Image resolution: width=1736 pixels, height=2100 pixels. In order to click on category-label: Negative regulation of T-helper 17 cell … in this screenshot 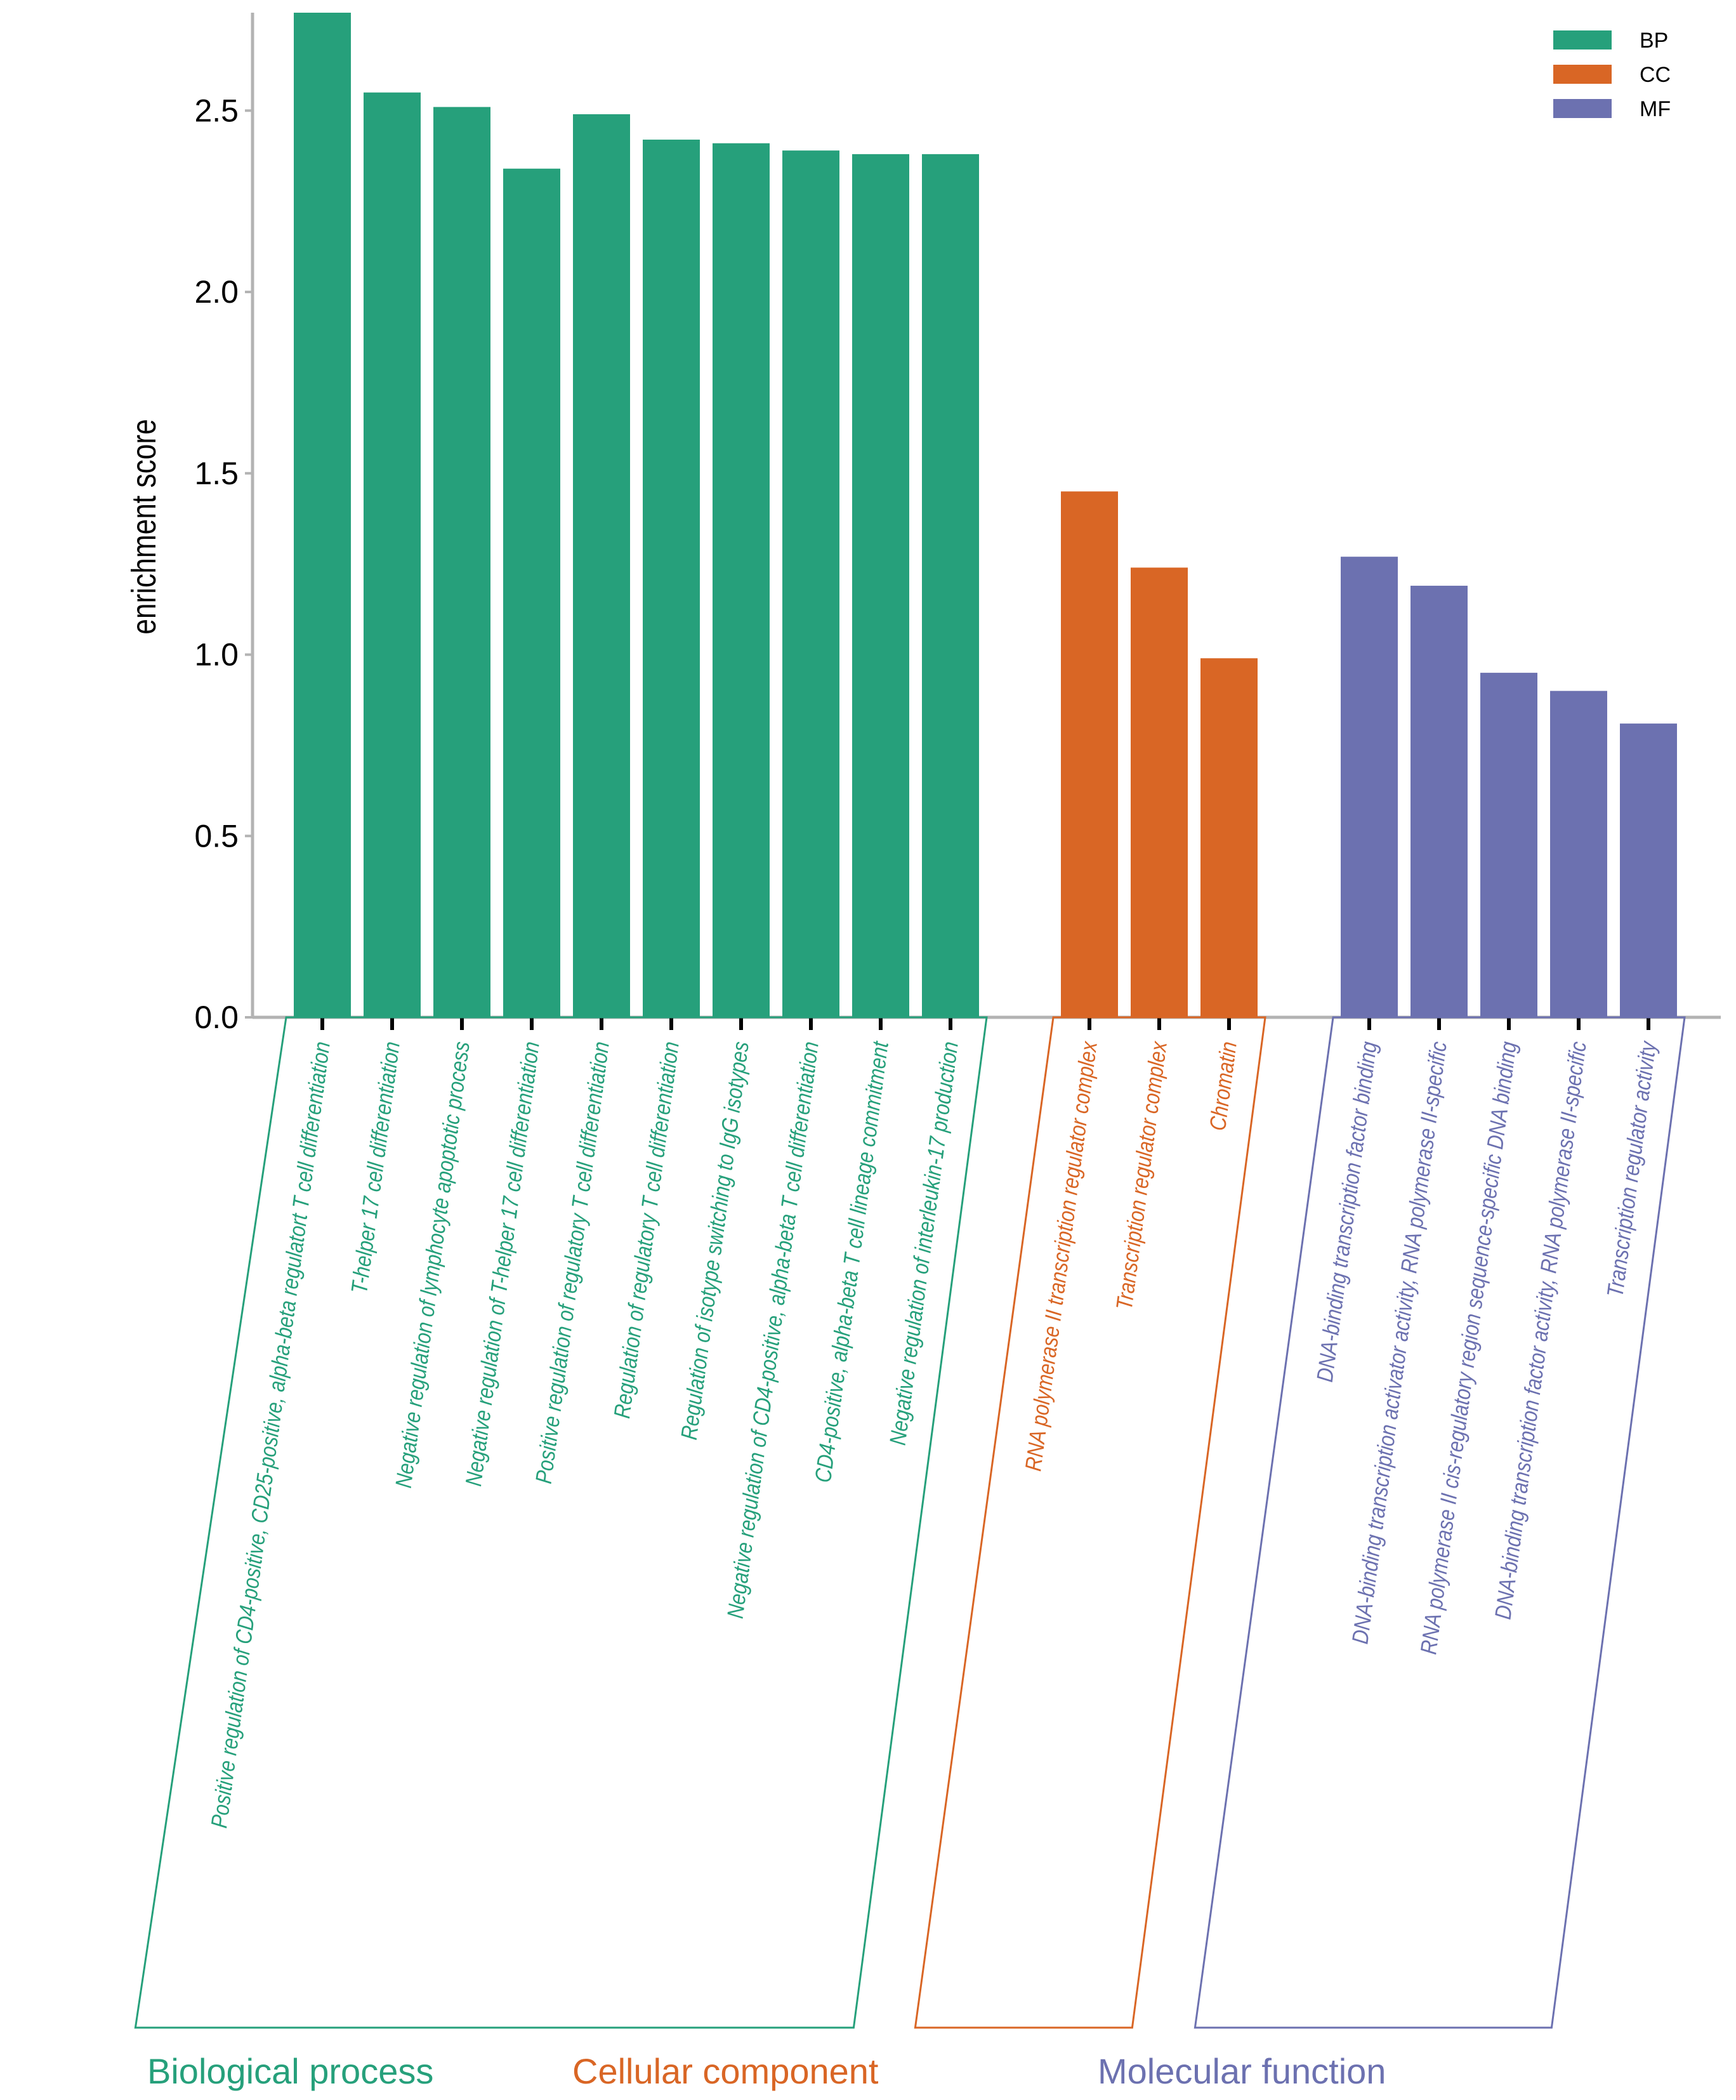, I will do `click(503, 1264)`.